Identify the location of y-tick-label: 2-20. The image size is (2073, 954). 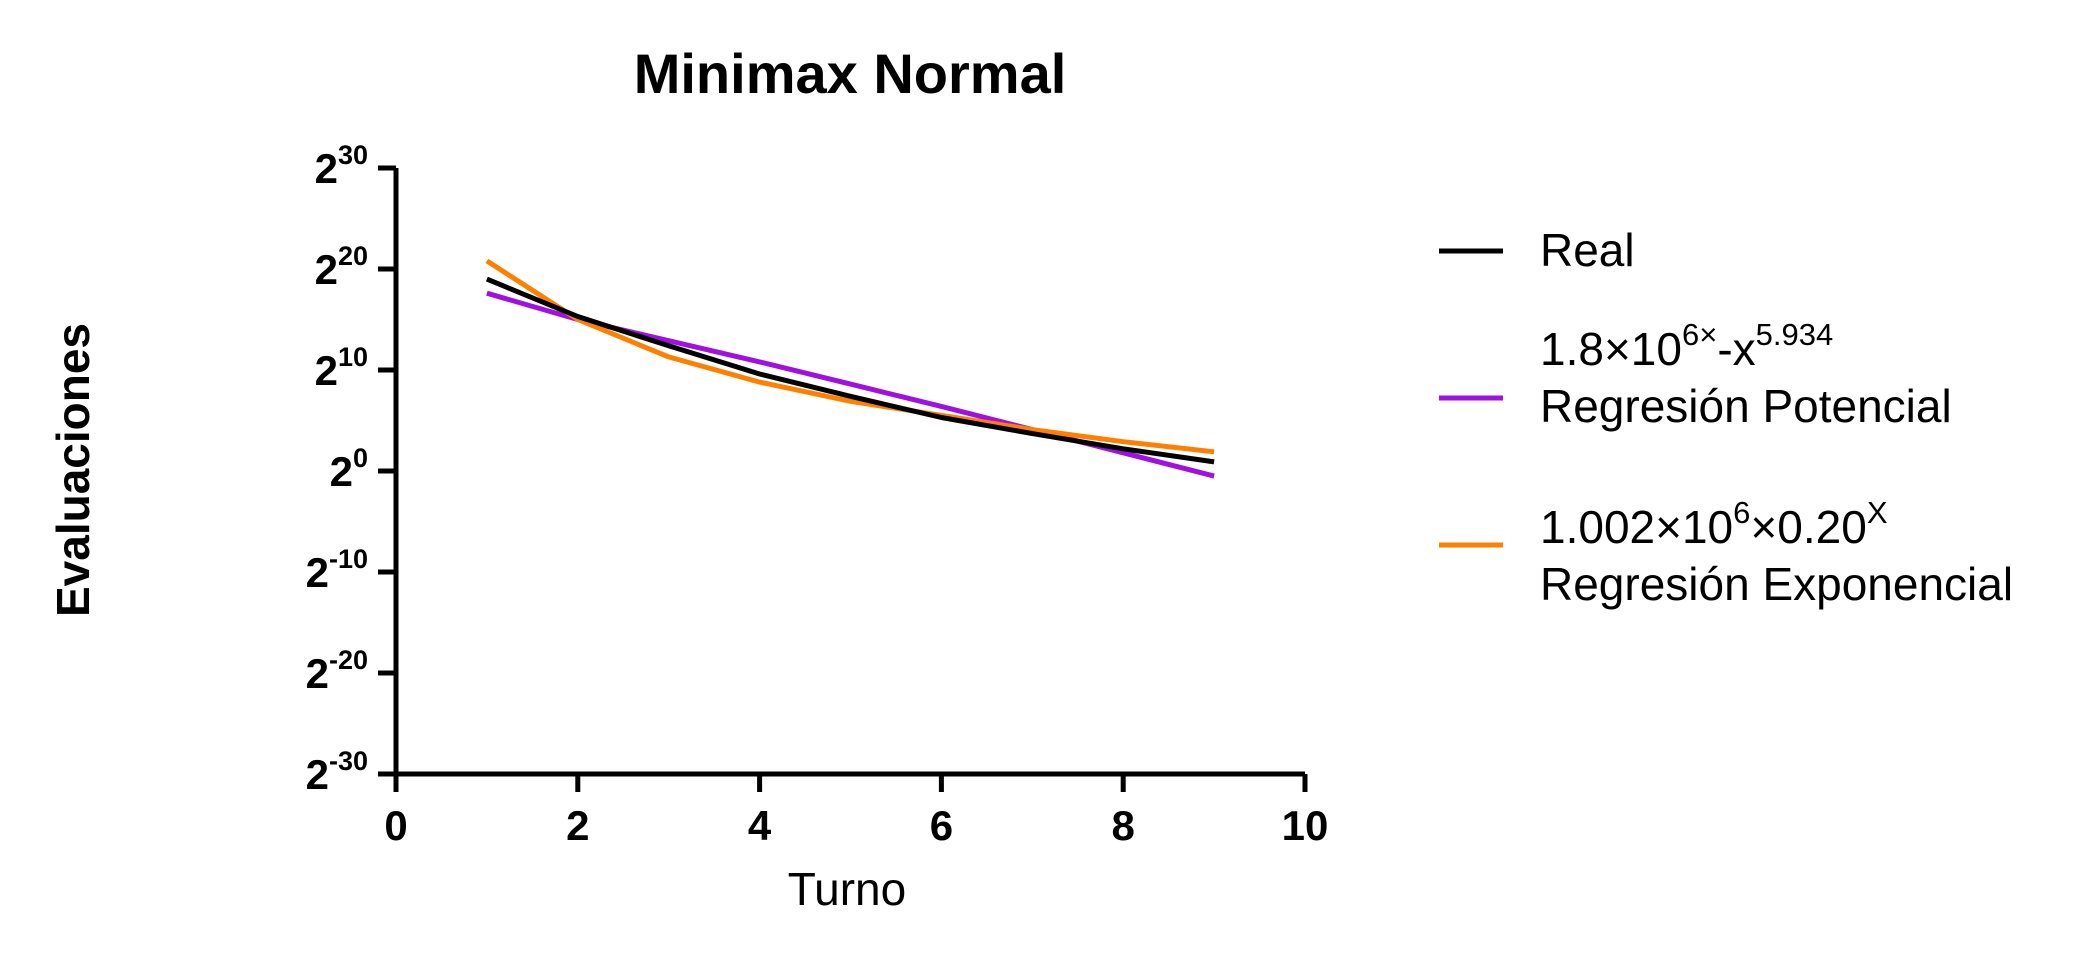
(337, 671).